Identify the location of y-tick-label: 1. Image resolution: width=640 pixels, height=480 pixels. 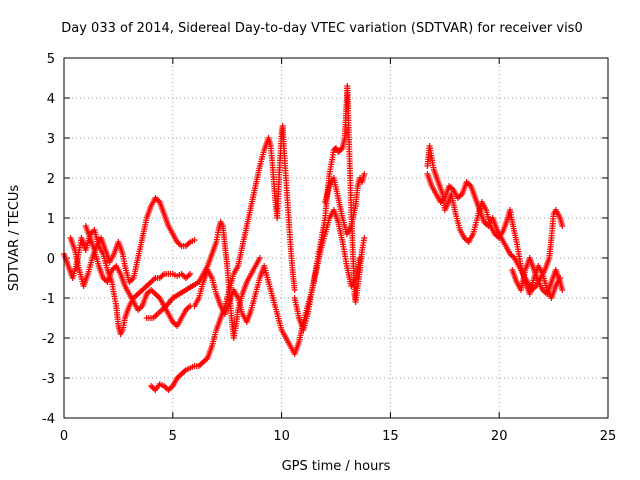
(51, 219).